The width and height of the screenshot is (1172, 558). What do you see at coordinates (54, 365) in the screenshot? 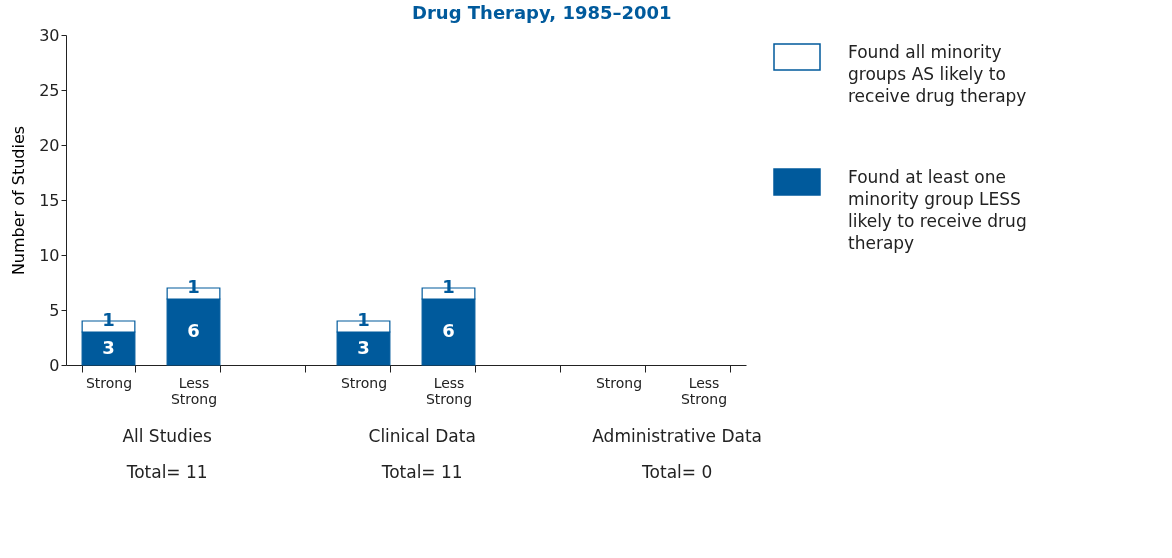
I see `y-tick-label: 0` at bounding box center [54, 365].